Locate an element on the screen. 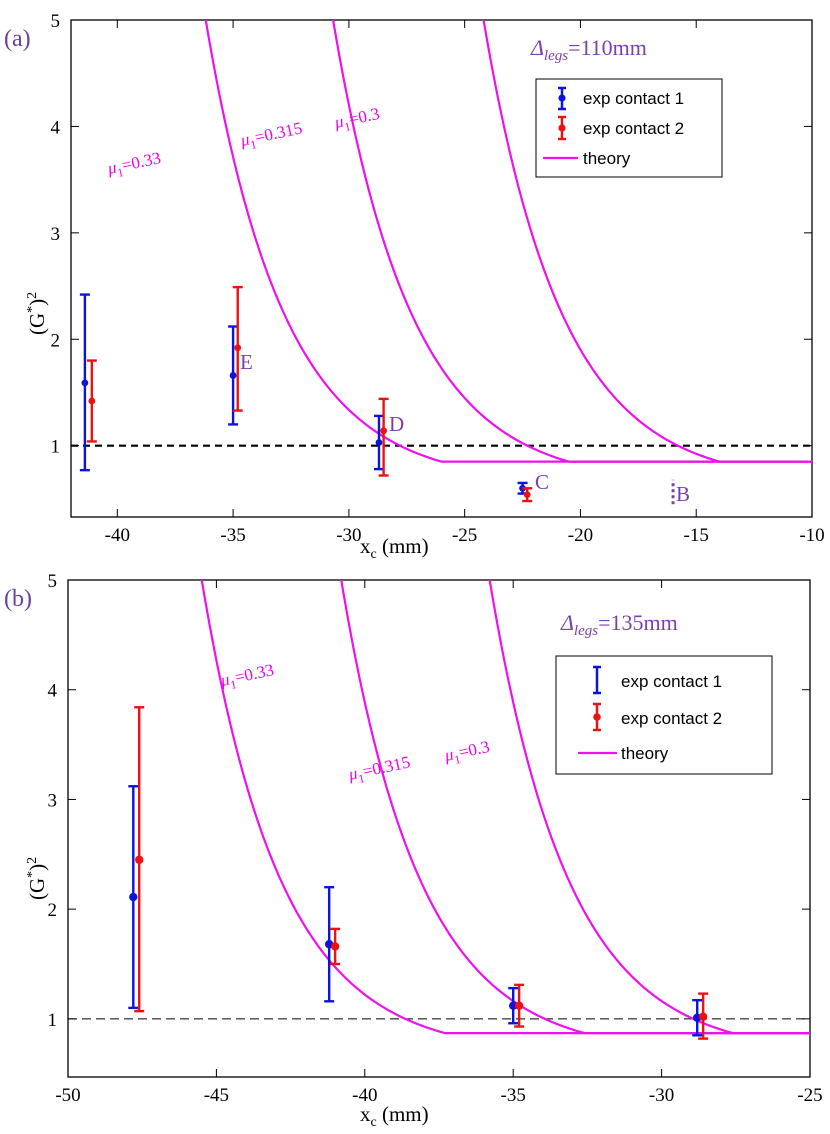 Image resolution: width=830 pixels, height=1134 pixels. x-tick-label: -10 is located at coordinates (811, 535).